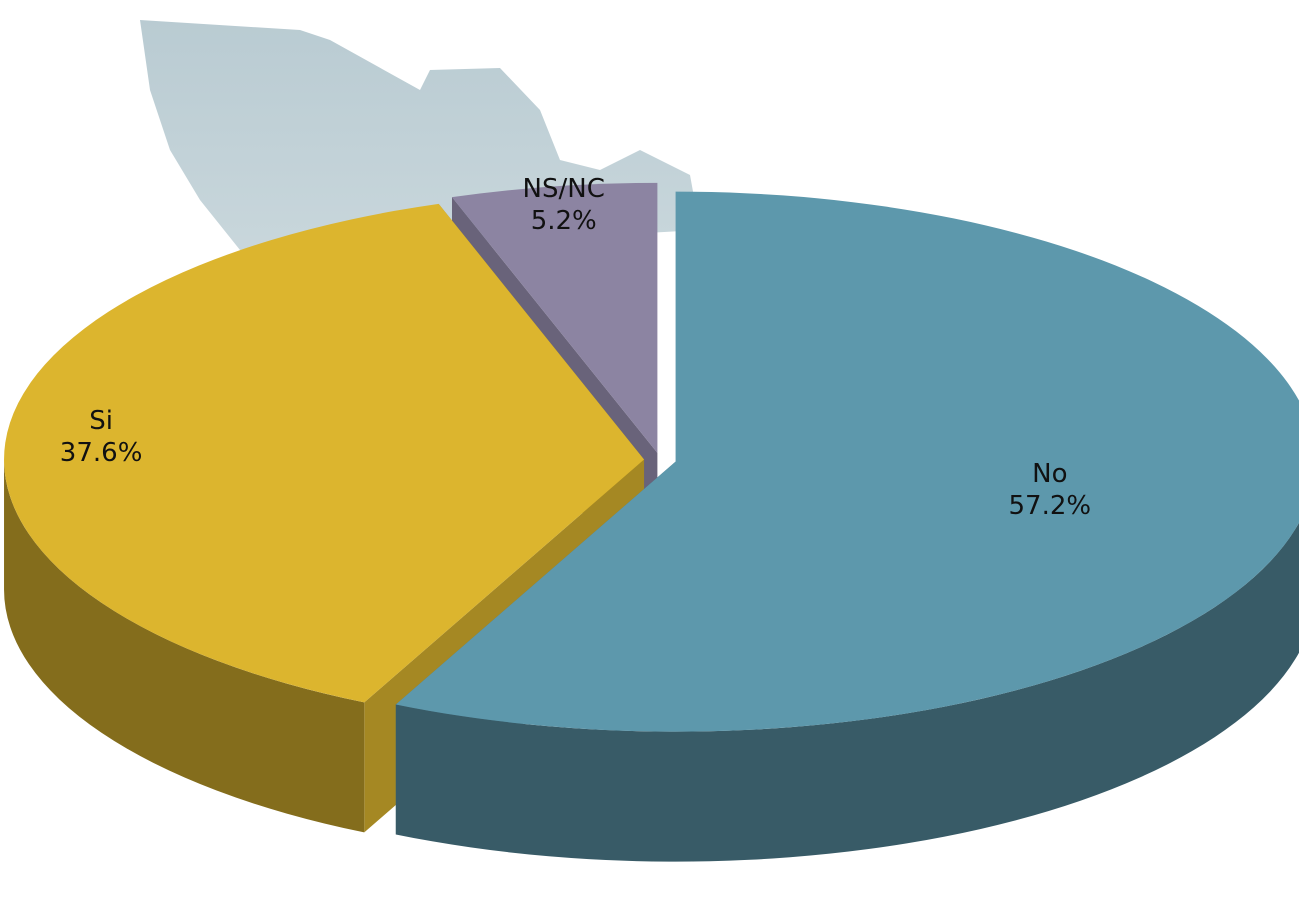 This screenshot has width=1299, height=919. I want to click on slice-label: NS/NC 5.2%, so click(564, 205).